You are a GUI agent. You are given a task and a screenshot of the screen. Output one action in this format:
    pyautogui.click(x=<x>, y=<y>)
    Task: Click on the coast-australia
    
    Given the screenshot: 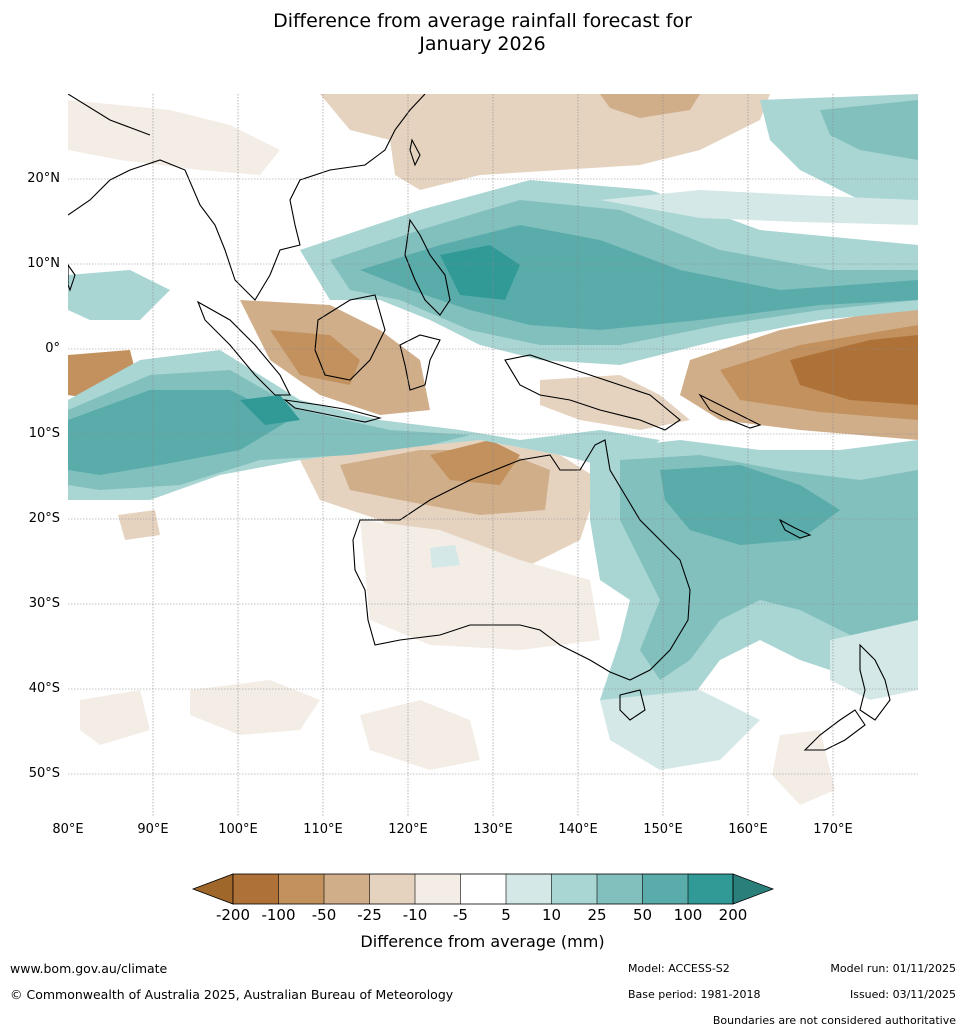 What is the action you would take?
    pyautogui.click(x=521, y=560)
    